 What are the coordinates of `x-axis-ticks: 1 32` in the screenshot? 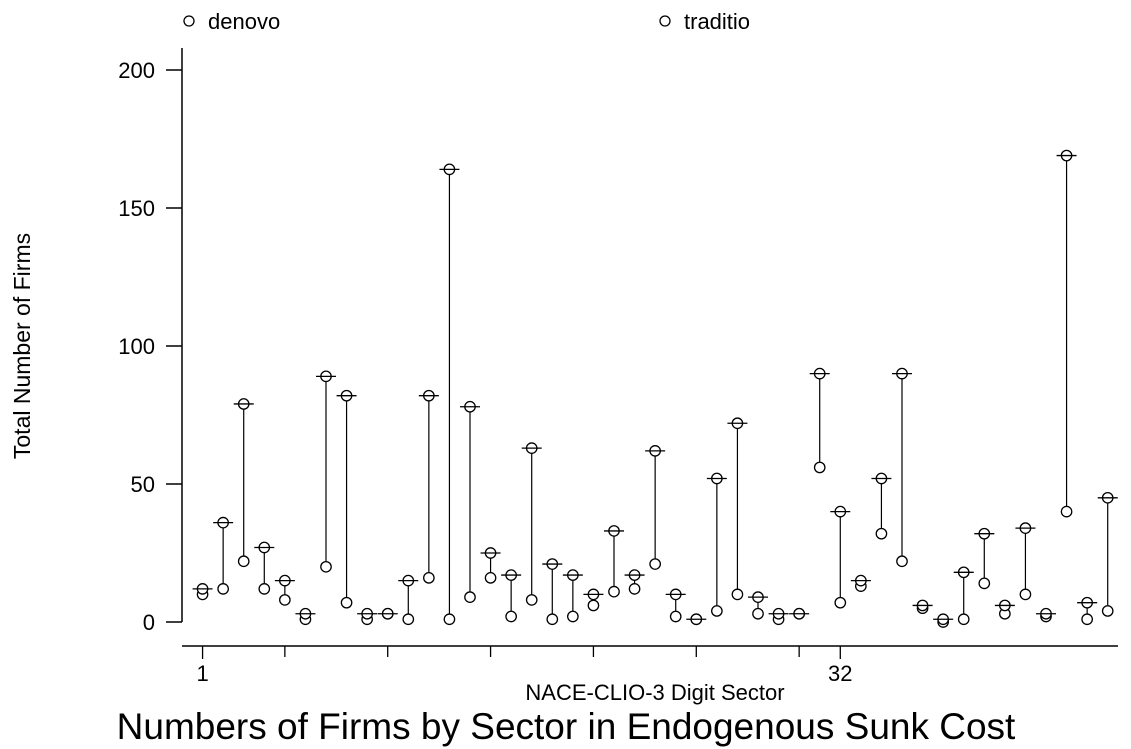 It's located at (524, 666).